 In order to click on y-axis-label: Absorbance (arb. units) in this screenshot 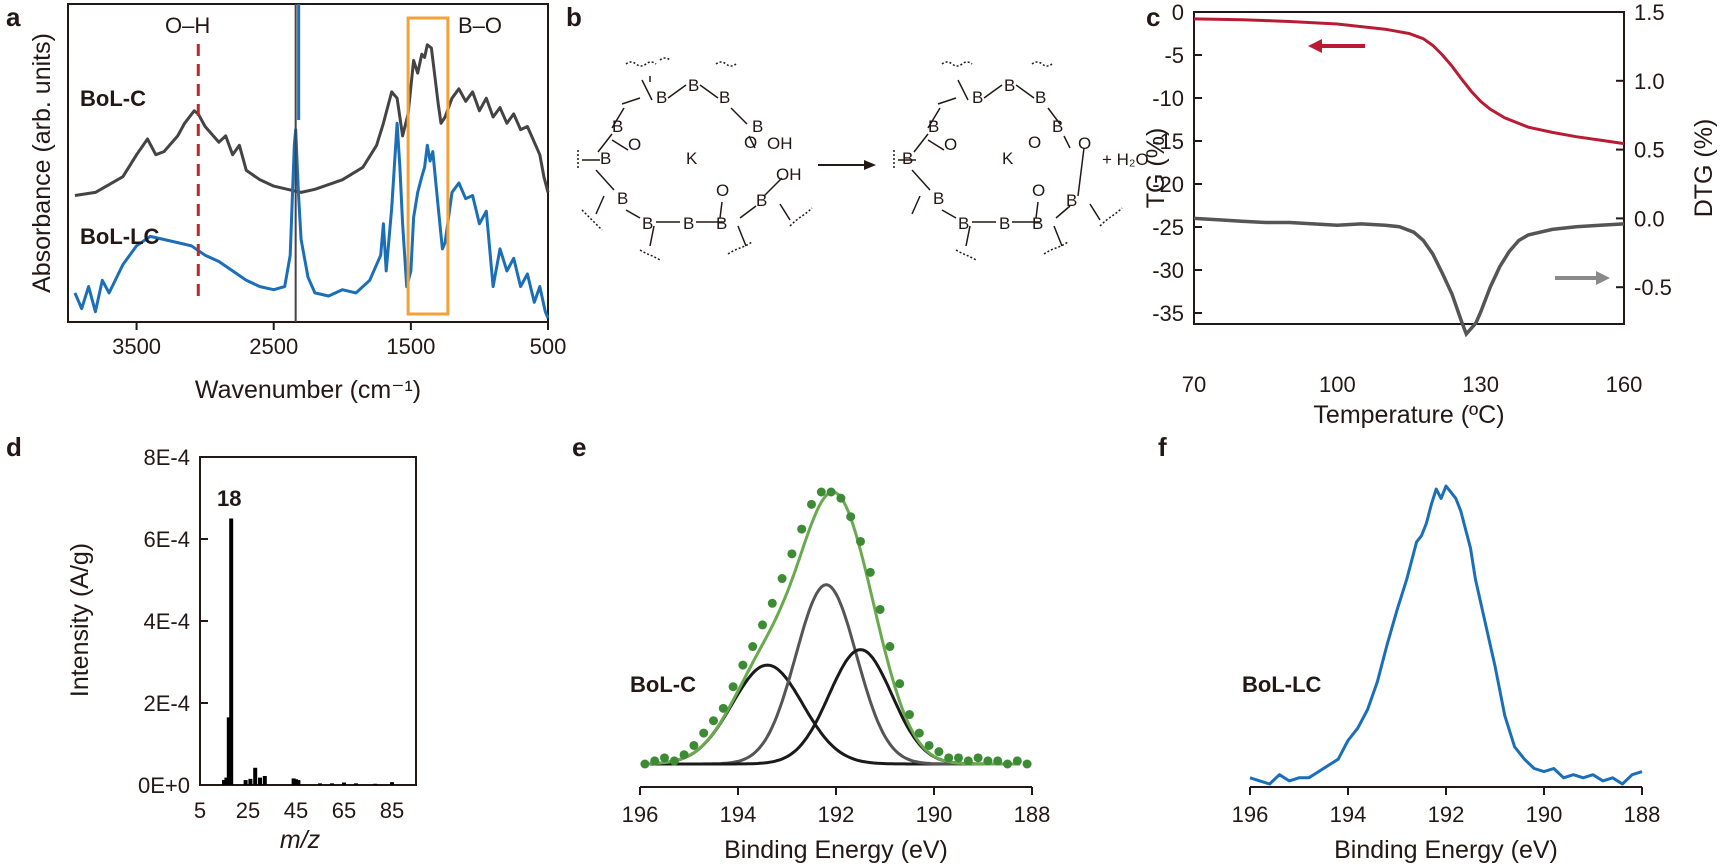, I will do `click(42, 163)`.